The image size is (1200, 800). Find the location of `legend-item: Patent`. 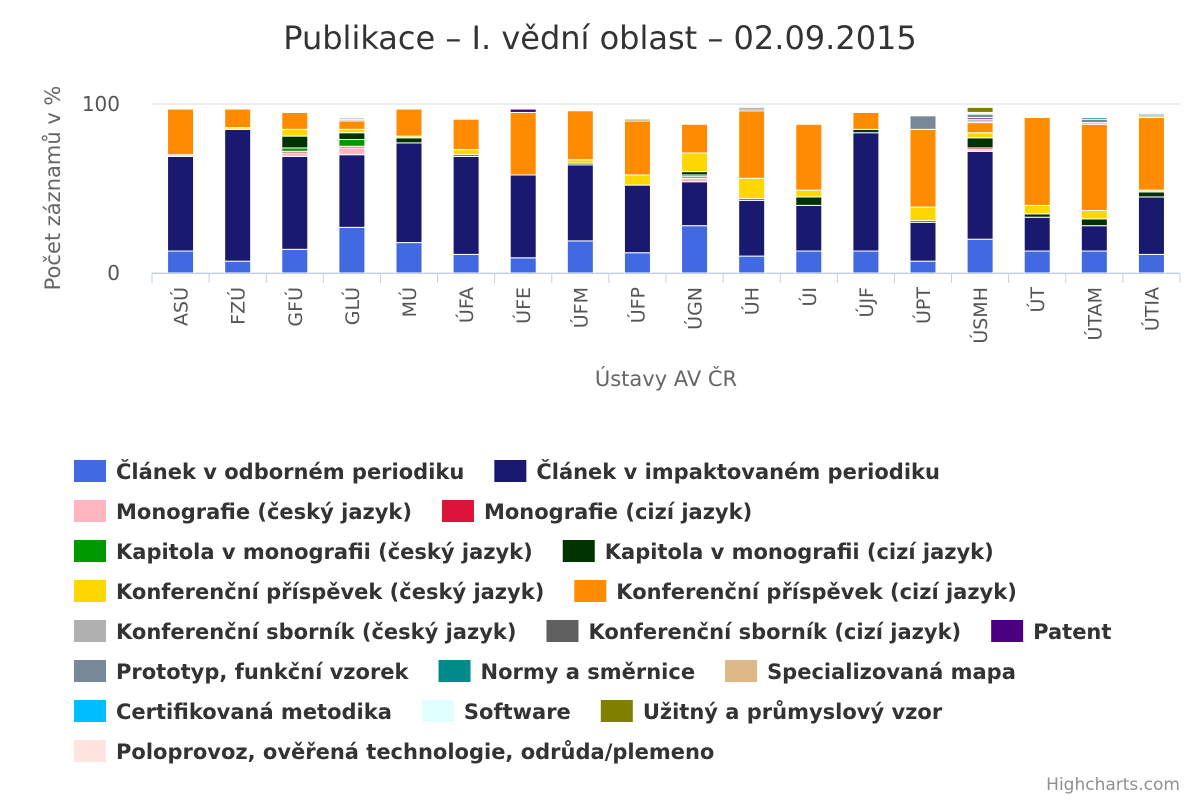

legend-item: Patent is located at coordinates (1051, 632).